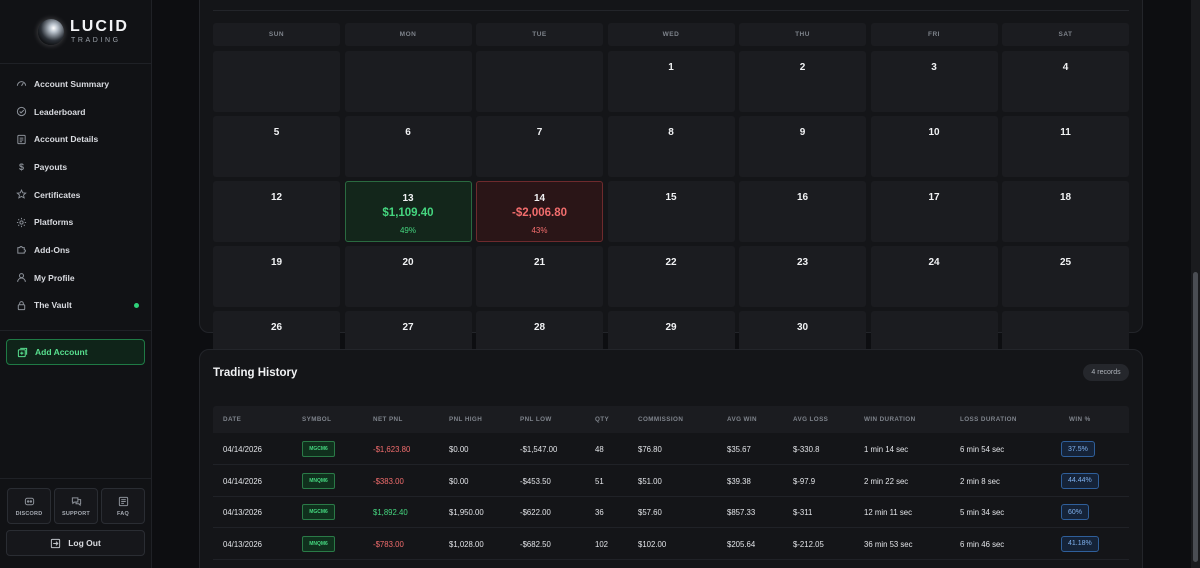  Describe the element at coordinates (1195, 417) in the screenshot. I see `scrollbar-thumb` at that location.